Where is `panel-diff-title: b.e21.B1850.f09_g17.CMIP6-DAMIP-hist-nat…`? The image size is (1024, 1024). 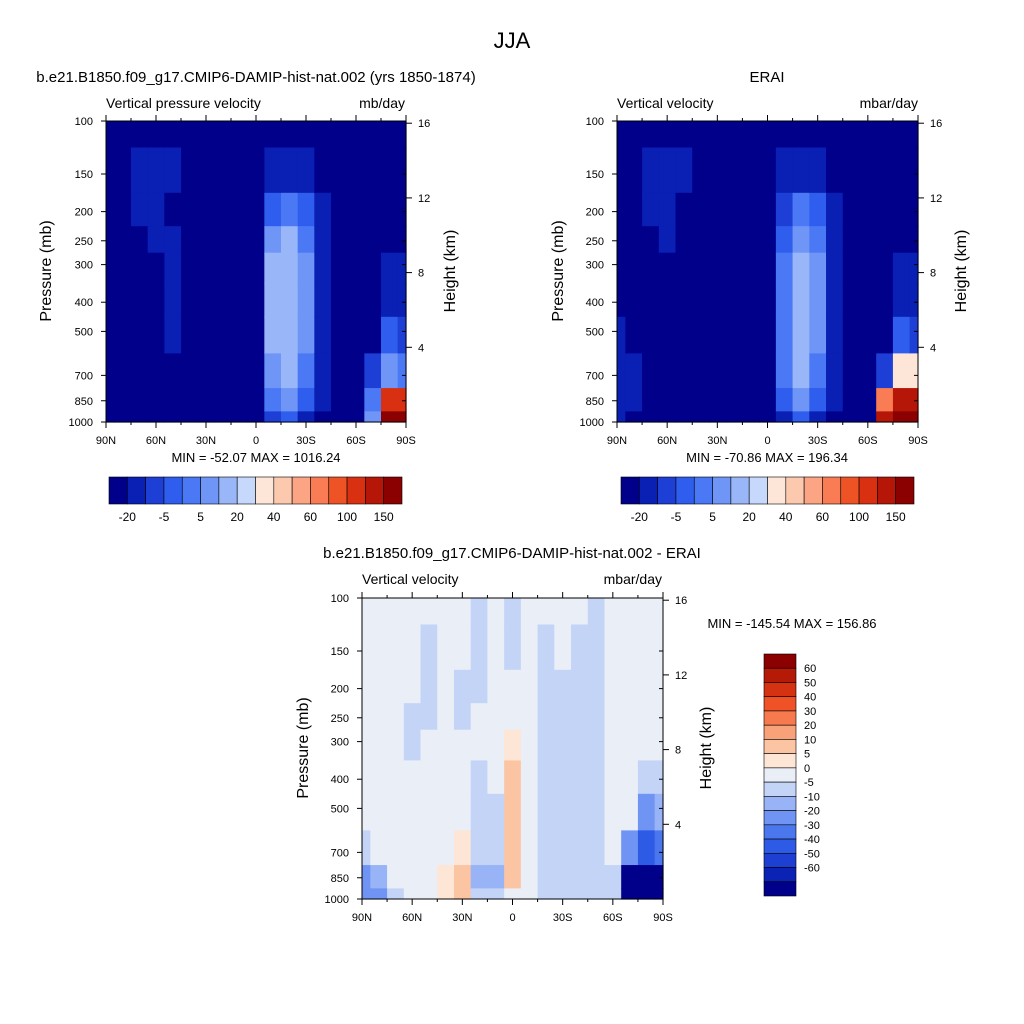
panel-diff-title: b.e21.B1850.f09_g17.CMIP6-DAMIP-hist-nat… is located at coordinates (512, 553).